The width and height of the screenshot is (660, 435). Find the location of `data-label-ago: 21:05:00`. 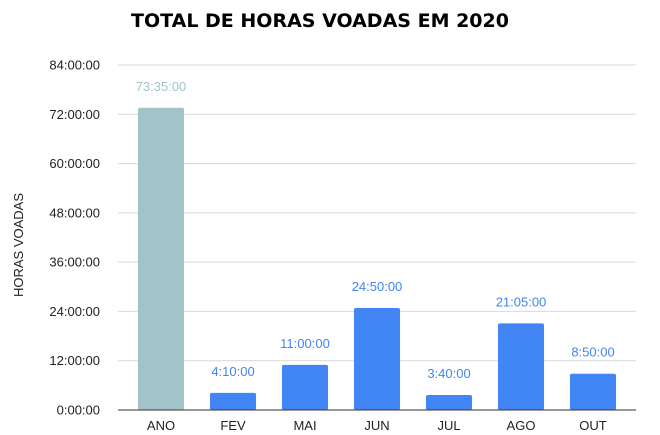

data-label-ago: 21:05:00 is located at coordinates (521, 301).